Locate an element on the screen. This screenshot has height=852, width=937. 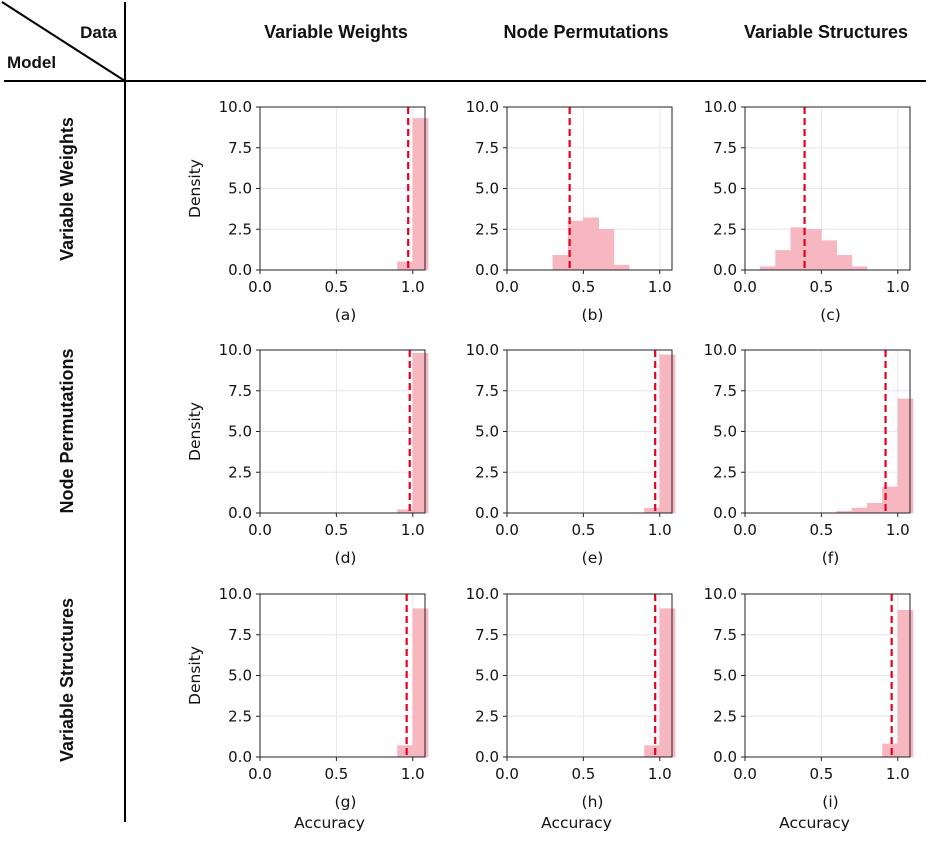
histogram-panel: 0.0 2.5 5.0 7.5 10.0 0.0 0.5 1.0 (h) Accuracy is located at coordinates (571, 708).